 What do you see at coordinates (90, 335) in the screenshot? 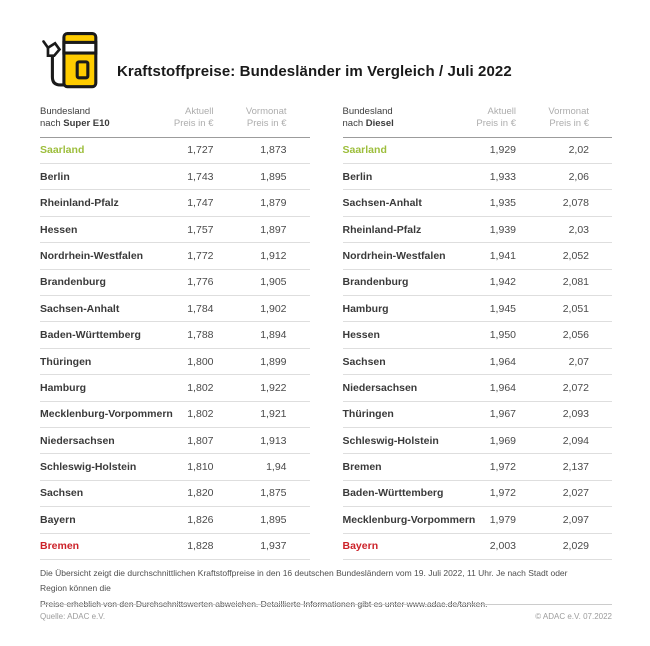
I see `state-name: Baden-Württemberg` at bounding box center [90, 335].